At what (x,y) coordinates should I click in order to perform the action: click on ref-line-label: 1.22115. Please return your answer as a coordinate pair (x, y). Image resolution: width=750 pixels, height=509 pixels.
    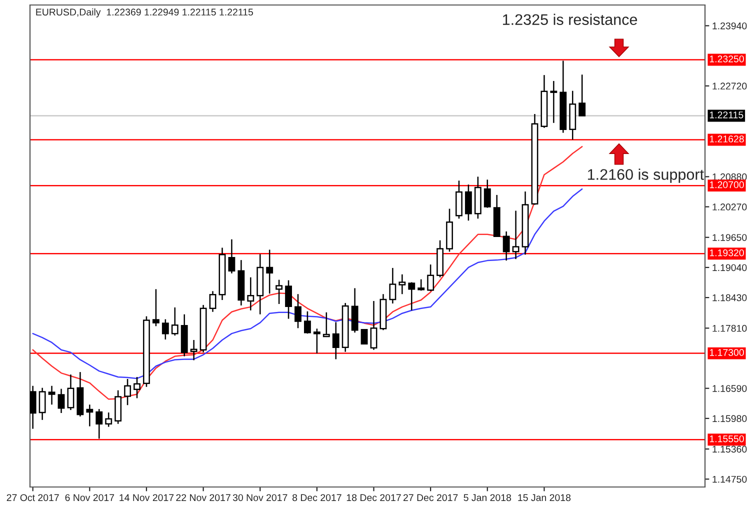
    Looking at the image, I should click on (727, 114).